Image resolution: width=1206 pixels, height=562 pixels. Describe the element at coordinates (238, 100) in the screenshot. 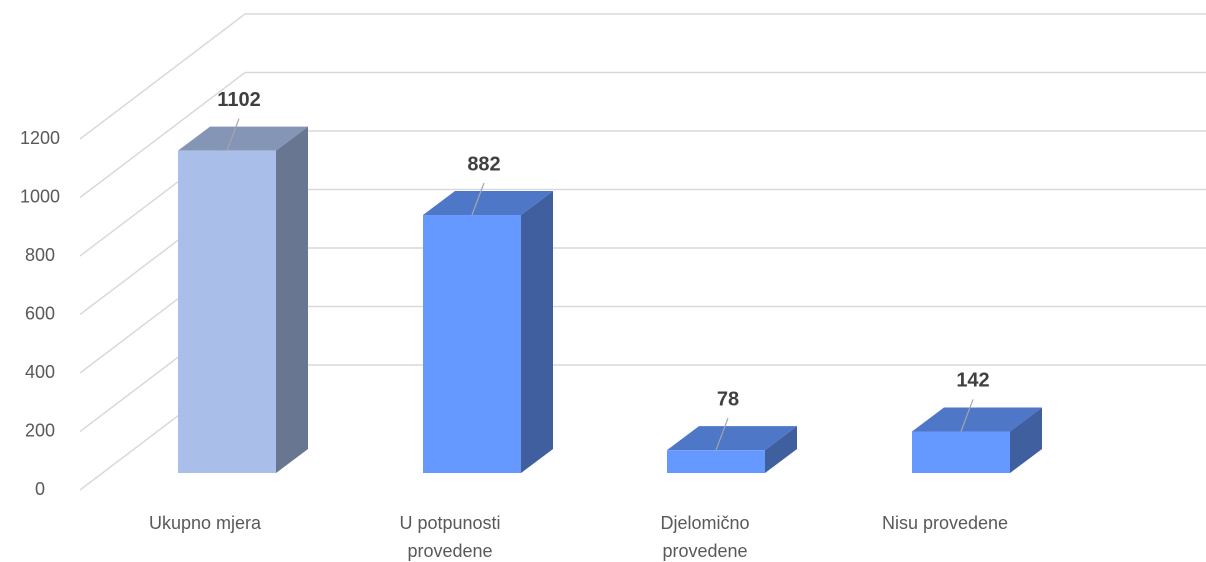

I see `data-label: 1102` at that location.